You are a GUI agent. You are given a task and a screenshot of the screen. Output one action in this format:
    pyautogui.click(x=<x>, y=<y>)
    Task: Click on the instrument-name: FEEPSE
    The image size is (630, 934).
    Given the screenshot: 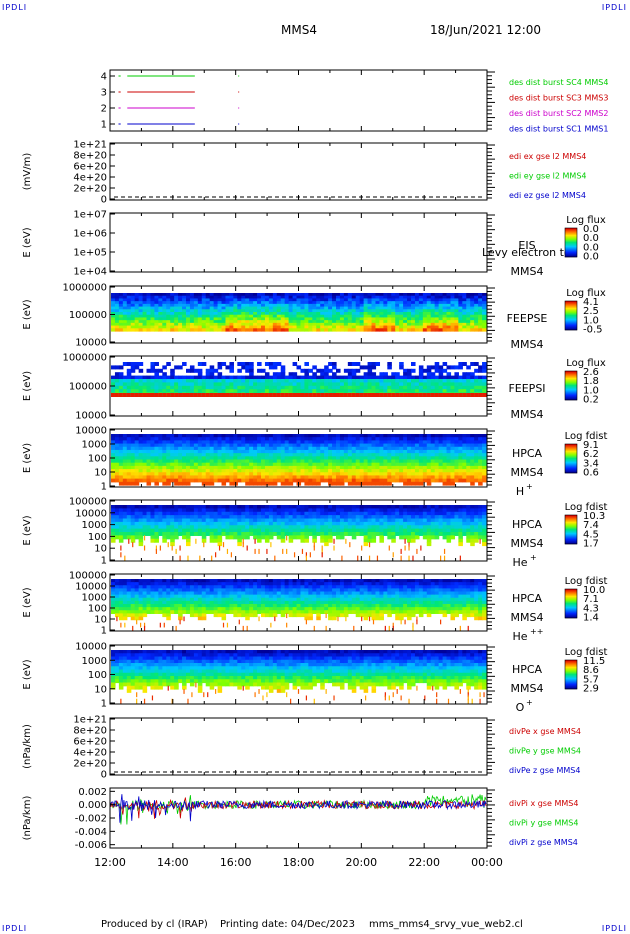 What is the action you would take?
    pyautogui.click(x=527, y=318)
    